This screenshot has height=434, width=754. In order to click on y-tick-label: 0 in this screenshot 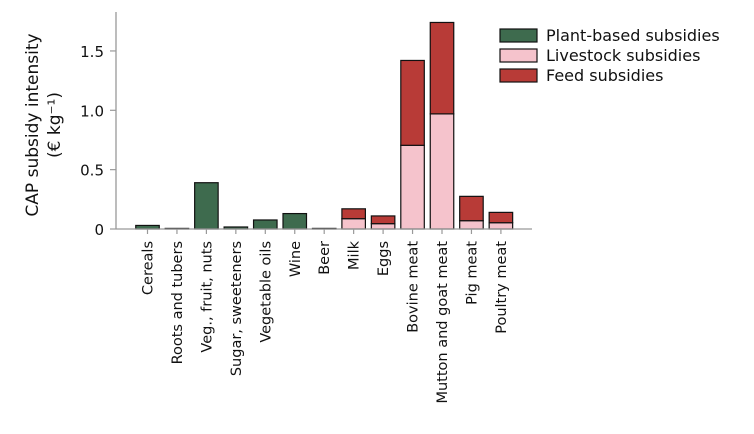, I will do `click(99, 230)`.